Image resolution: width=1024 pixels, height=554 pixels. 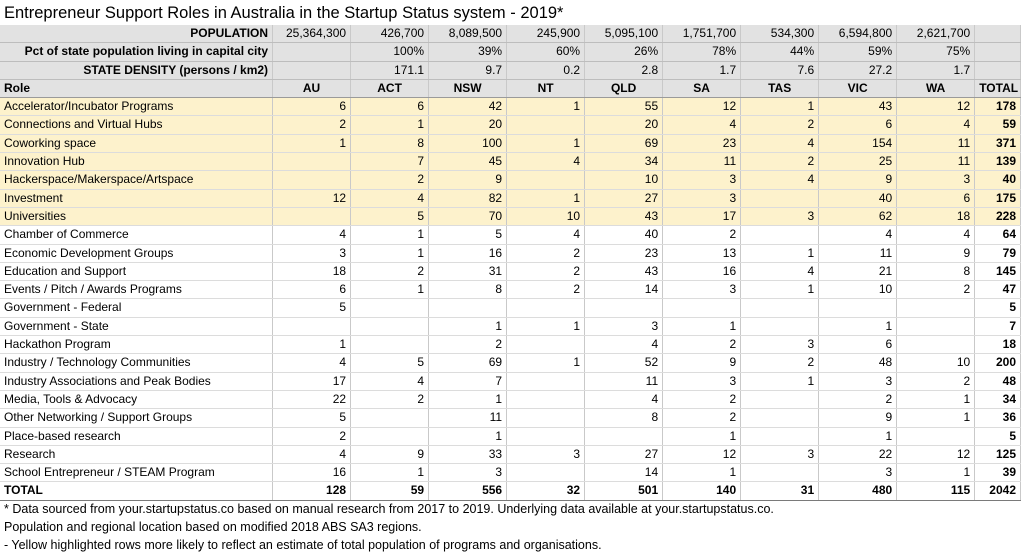 What do you see at coordinates (858, 89) in the screenshot?
I see `column-header: VIC` at bounding box center [858, 89].